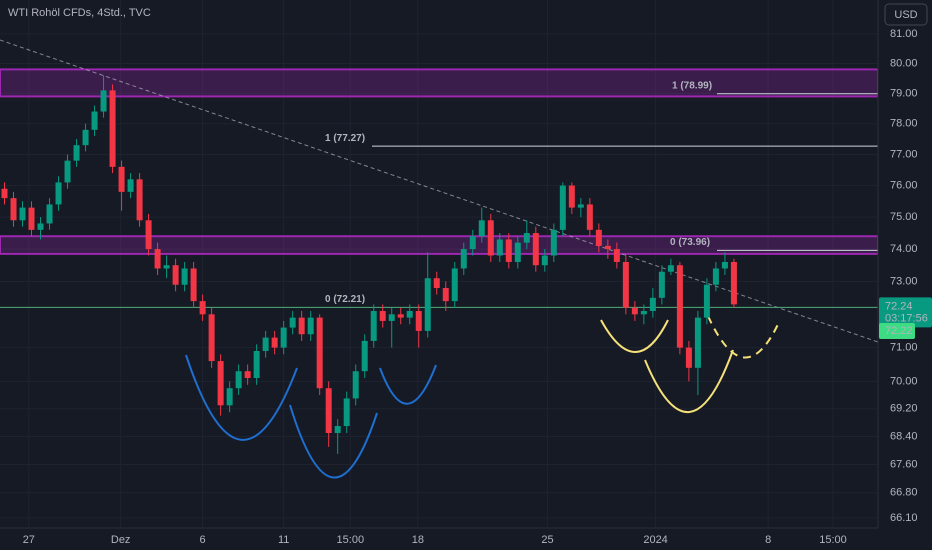  Describe the element at coordinates (904, 93) in the screenshot. I see `y-tick-label: 79.00` at that location.